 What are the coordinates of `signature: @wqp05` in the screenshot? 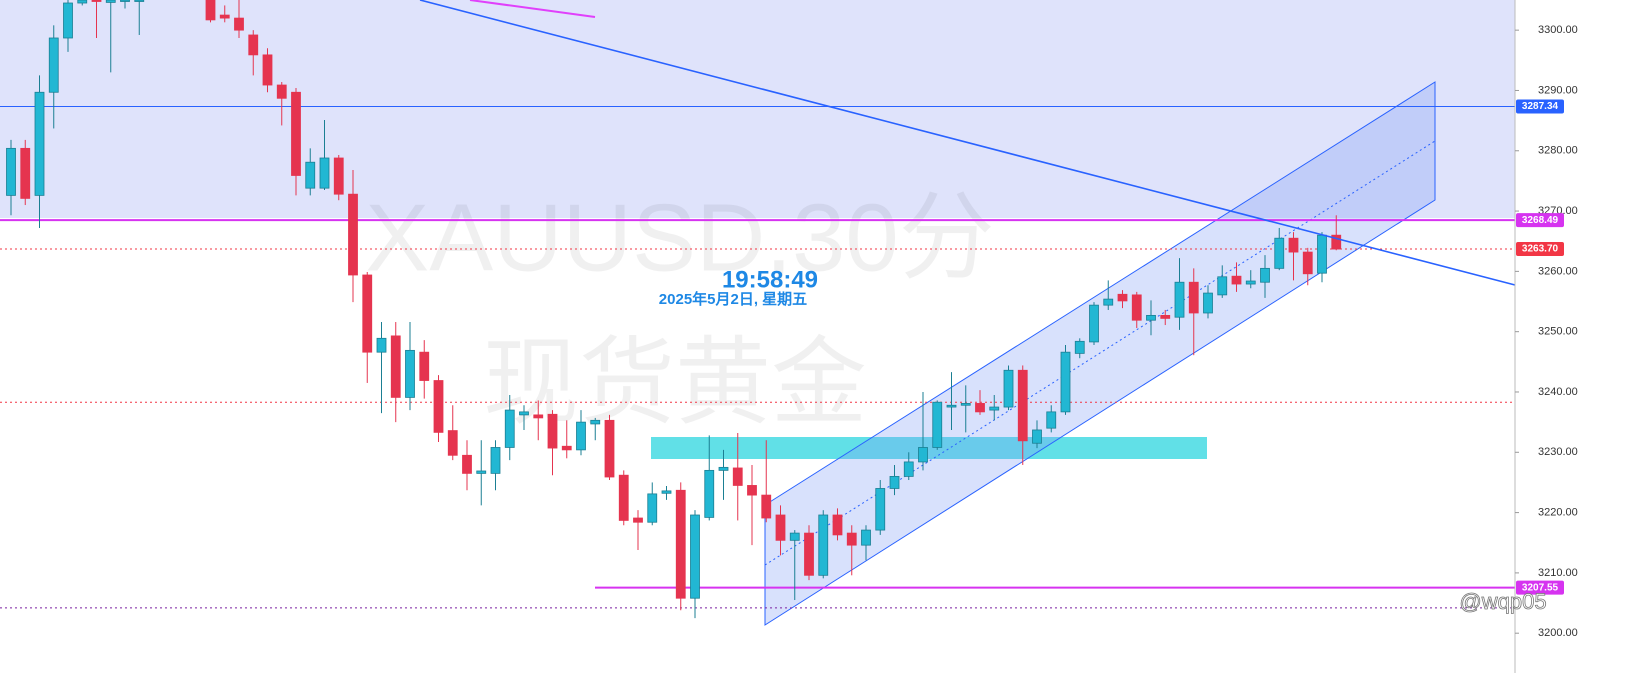 It's located at (1502, 601).